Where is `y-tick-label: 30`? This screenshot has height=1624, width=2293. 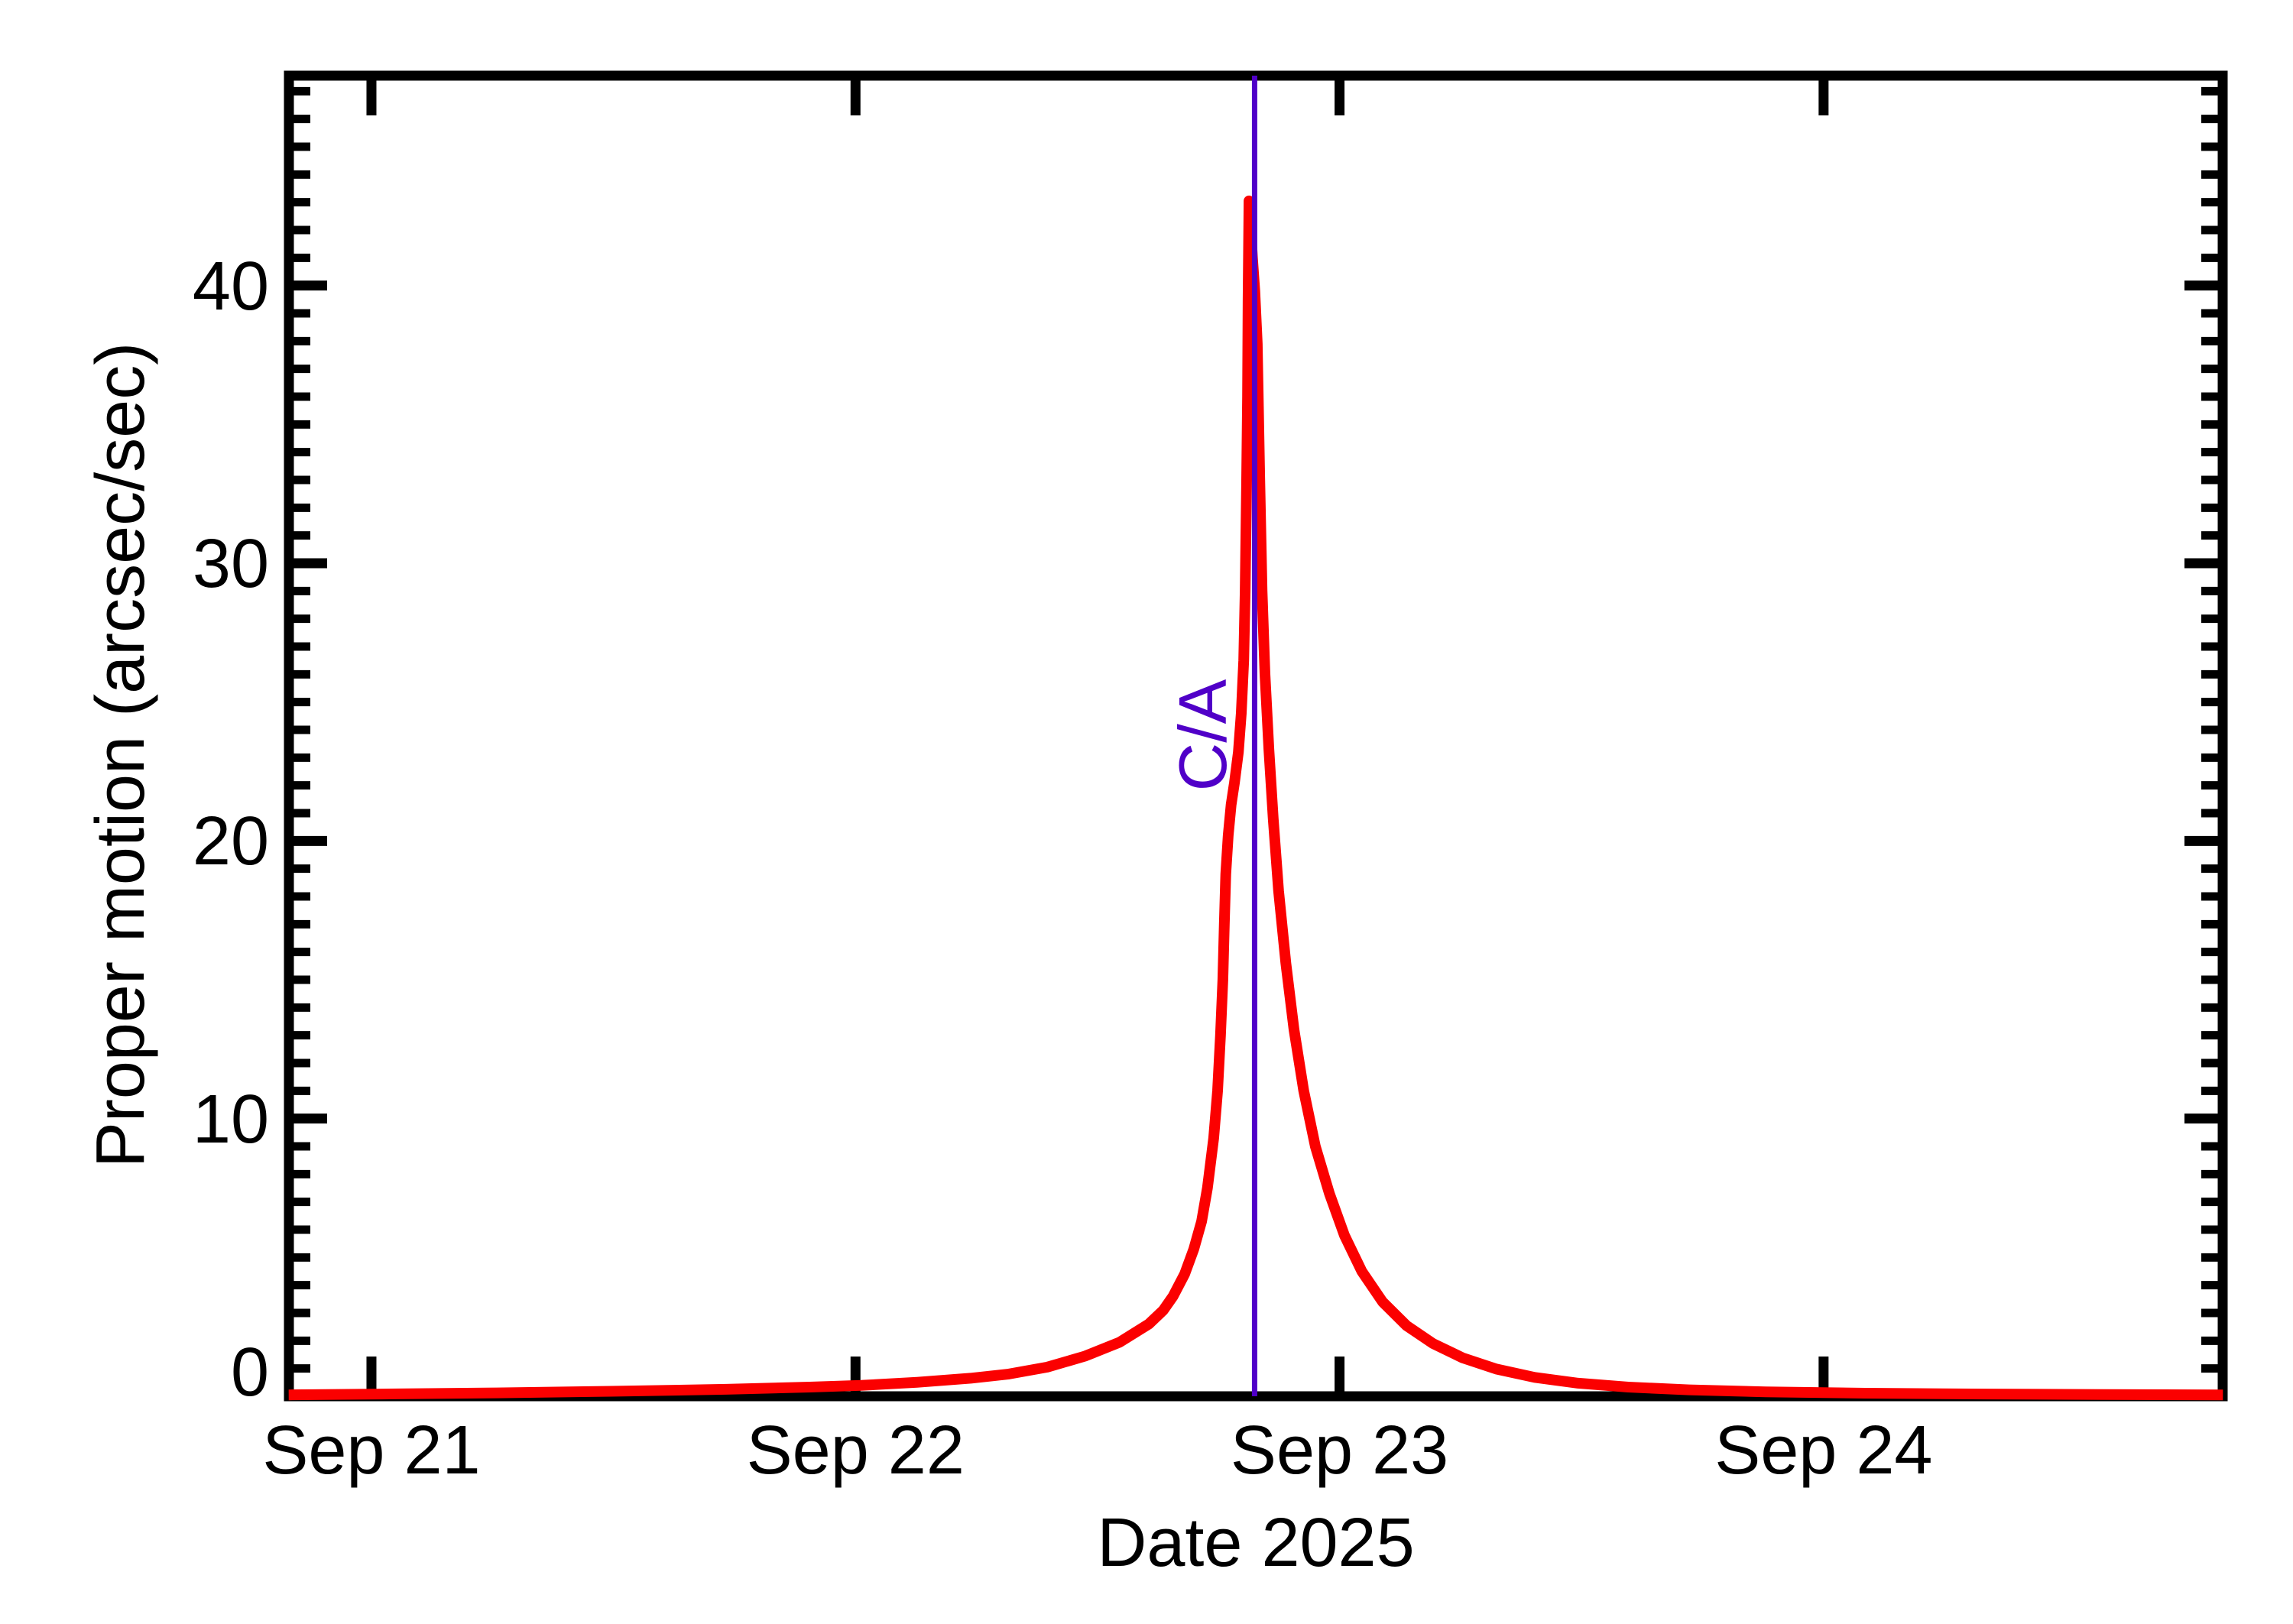
y-tick-label: 30 is located at coordinates (231, 564).